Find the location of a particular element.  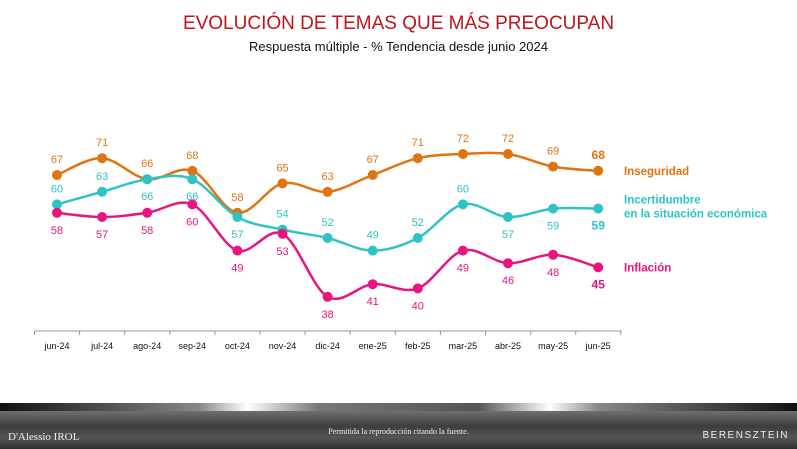

x-tick-label: feb-25 is located at coordinates (418, 346).